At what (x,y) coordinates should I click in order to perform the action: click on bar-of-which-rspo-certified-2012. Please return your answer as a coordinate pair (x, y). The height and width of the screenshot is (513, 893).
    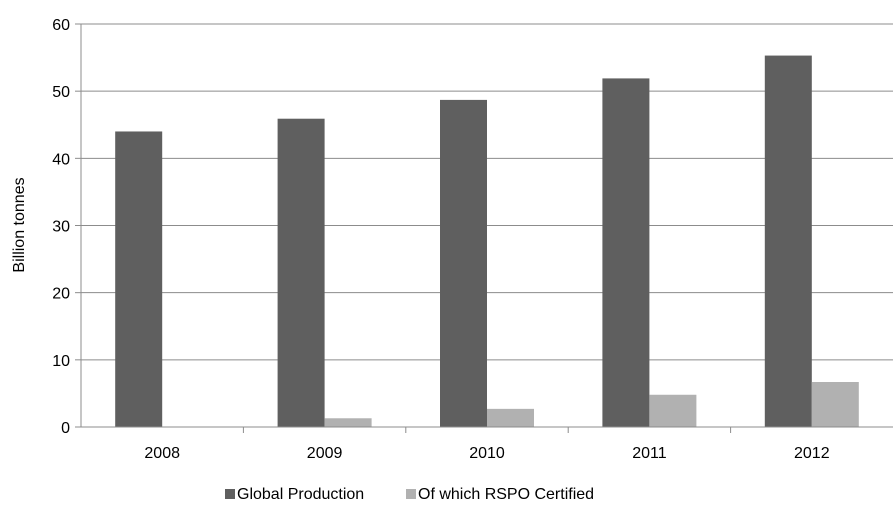
    Looking at the image, I should click on (835, 404).